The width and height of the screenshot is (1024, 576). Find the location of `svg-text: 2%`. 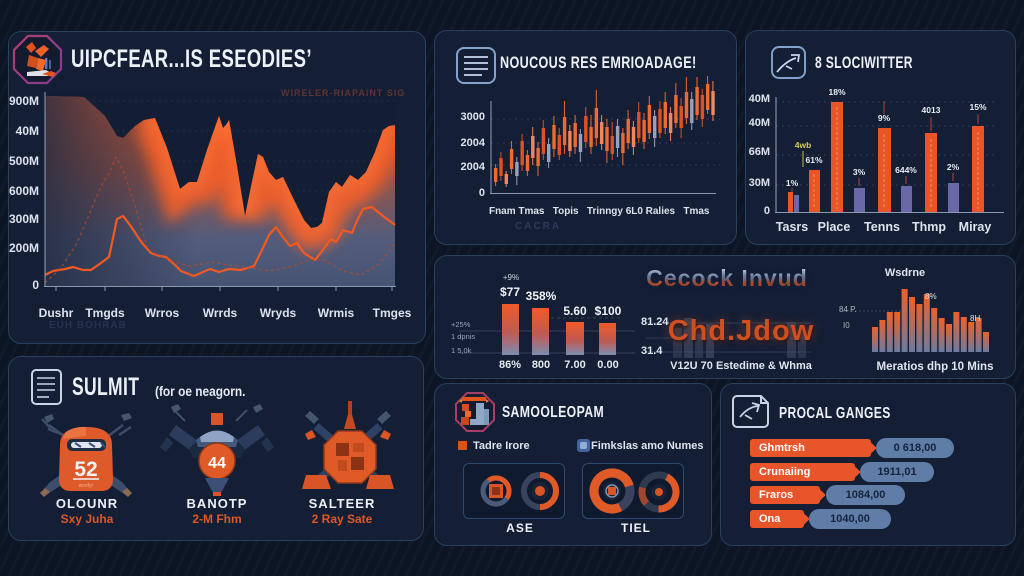

svg-text: 2% is located at coordinates (953, 167).